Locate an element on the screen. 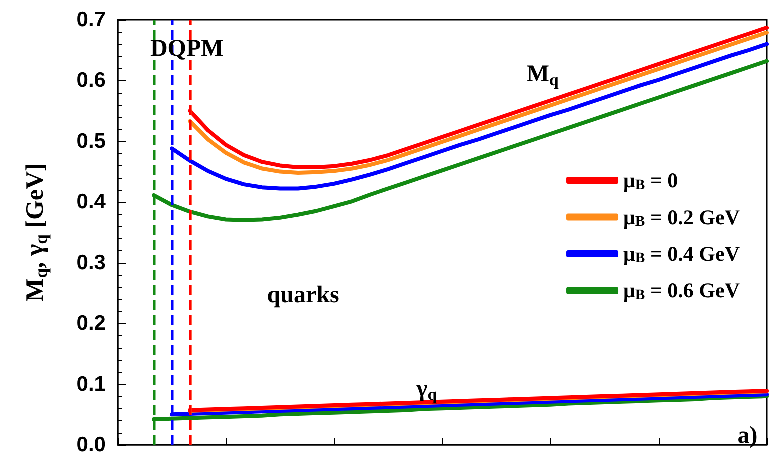  annotation: a) is located at coordinates (748, 435).